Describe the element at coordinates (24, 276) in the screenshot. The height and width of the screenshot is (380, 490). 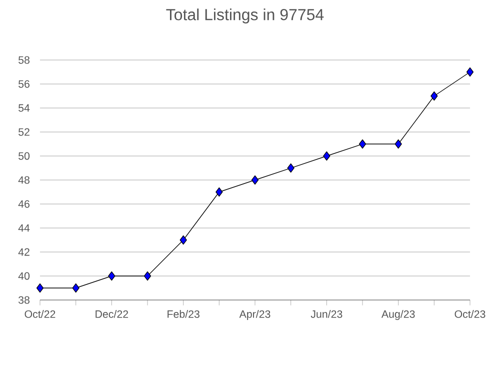
I see `y-tick-label: 40` at that location.